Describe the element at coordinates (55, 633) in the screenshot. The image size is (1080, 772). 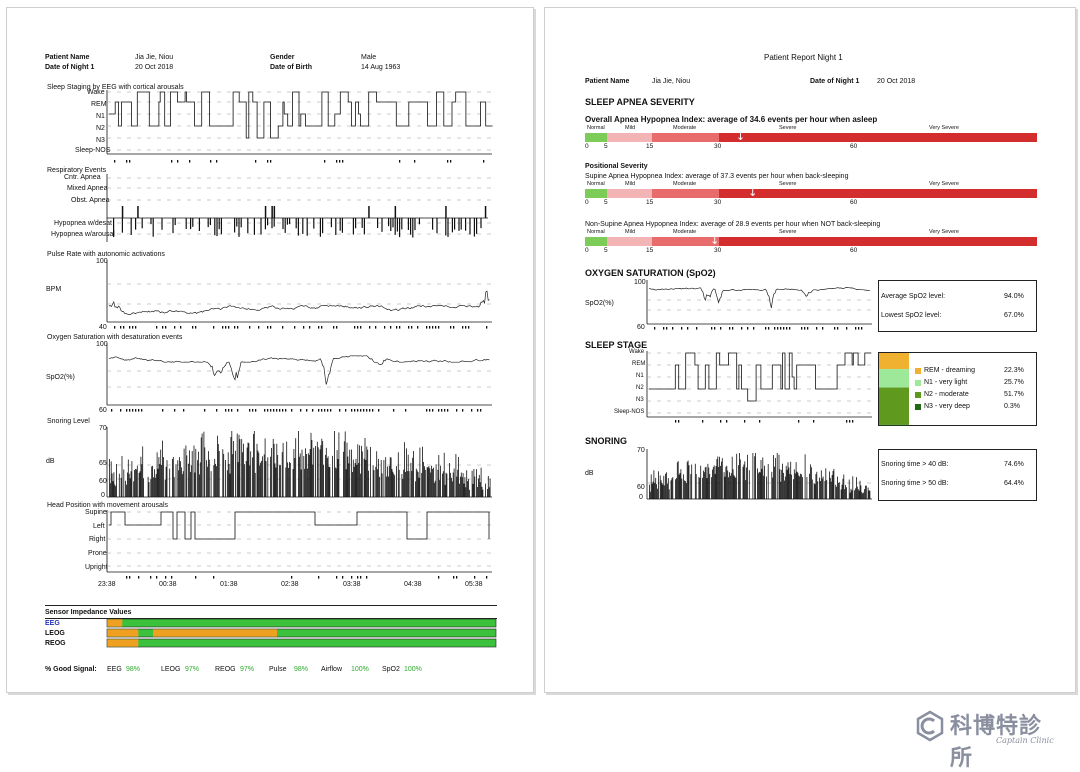
I see `impedance-label-leog: LEOG` at that location.